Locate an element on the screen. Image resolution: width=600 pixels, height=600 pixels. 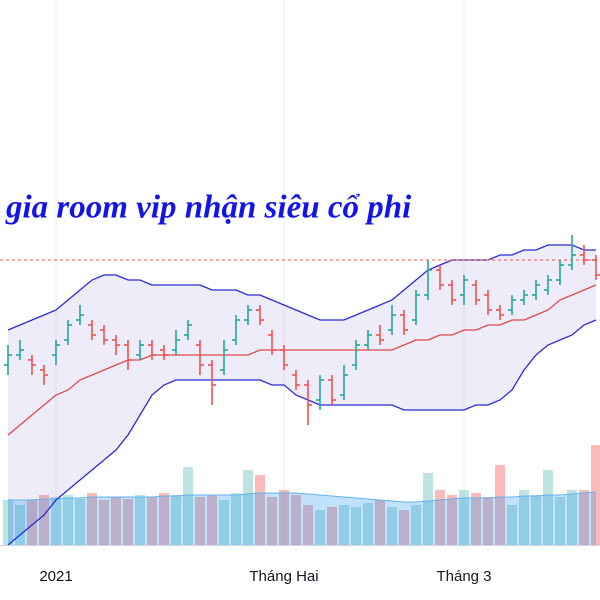
volume-ma-line is located at coordinates (302, 497).